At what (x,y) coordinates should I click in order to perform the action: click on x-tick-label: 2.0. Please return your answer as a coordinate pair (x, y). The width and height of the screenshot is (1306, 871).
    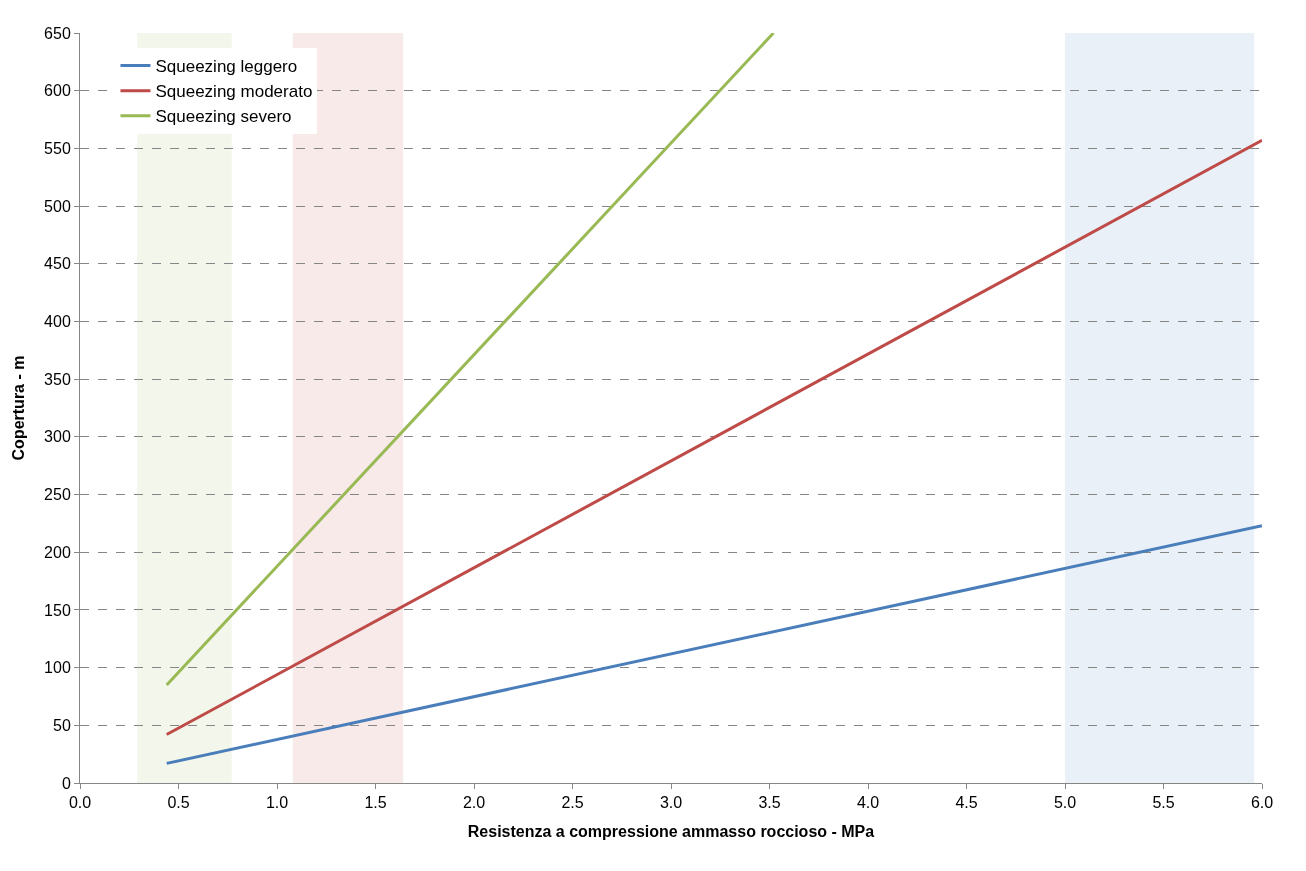
    Looking at the image, I should click on (474, 803).